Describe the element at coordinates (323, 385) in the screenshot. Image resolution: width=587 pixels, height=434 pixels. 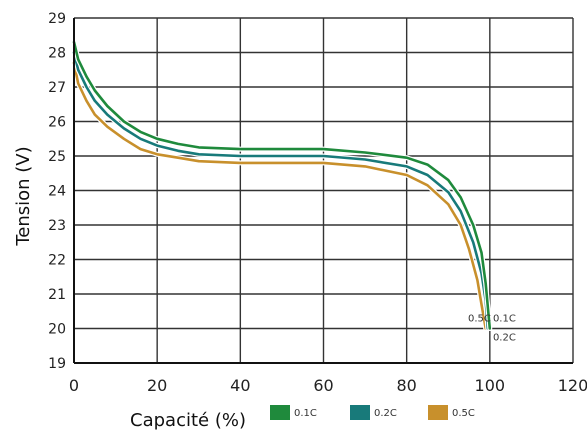
I see `x-tick-label-3: 60` at that location.